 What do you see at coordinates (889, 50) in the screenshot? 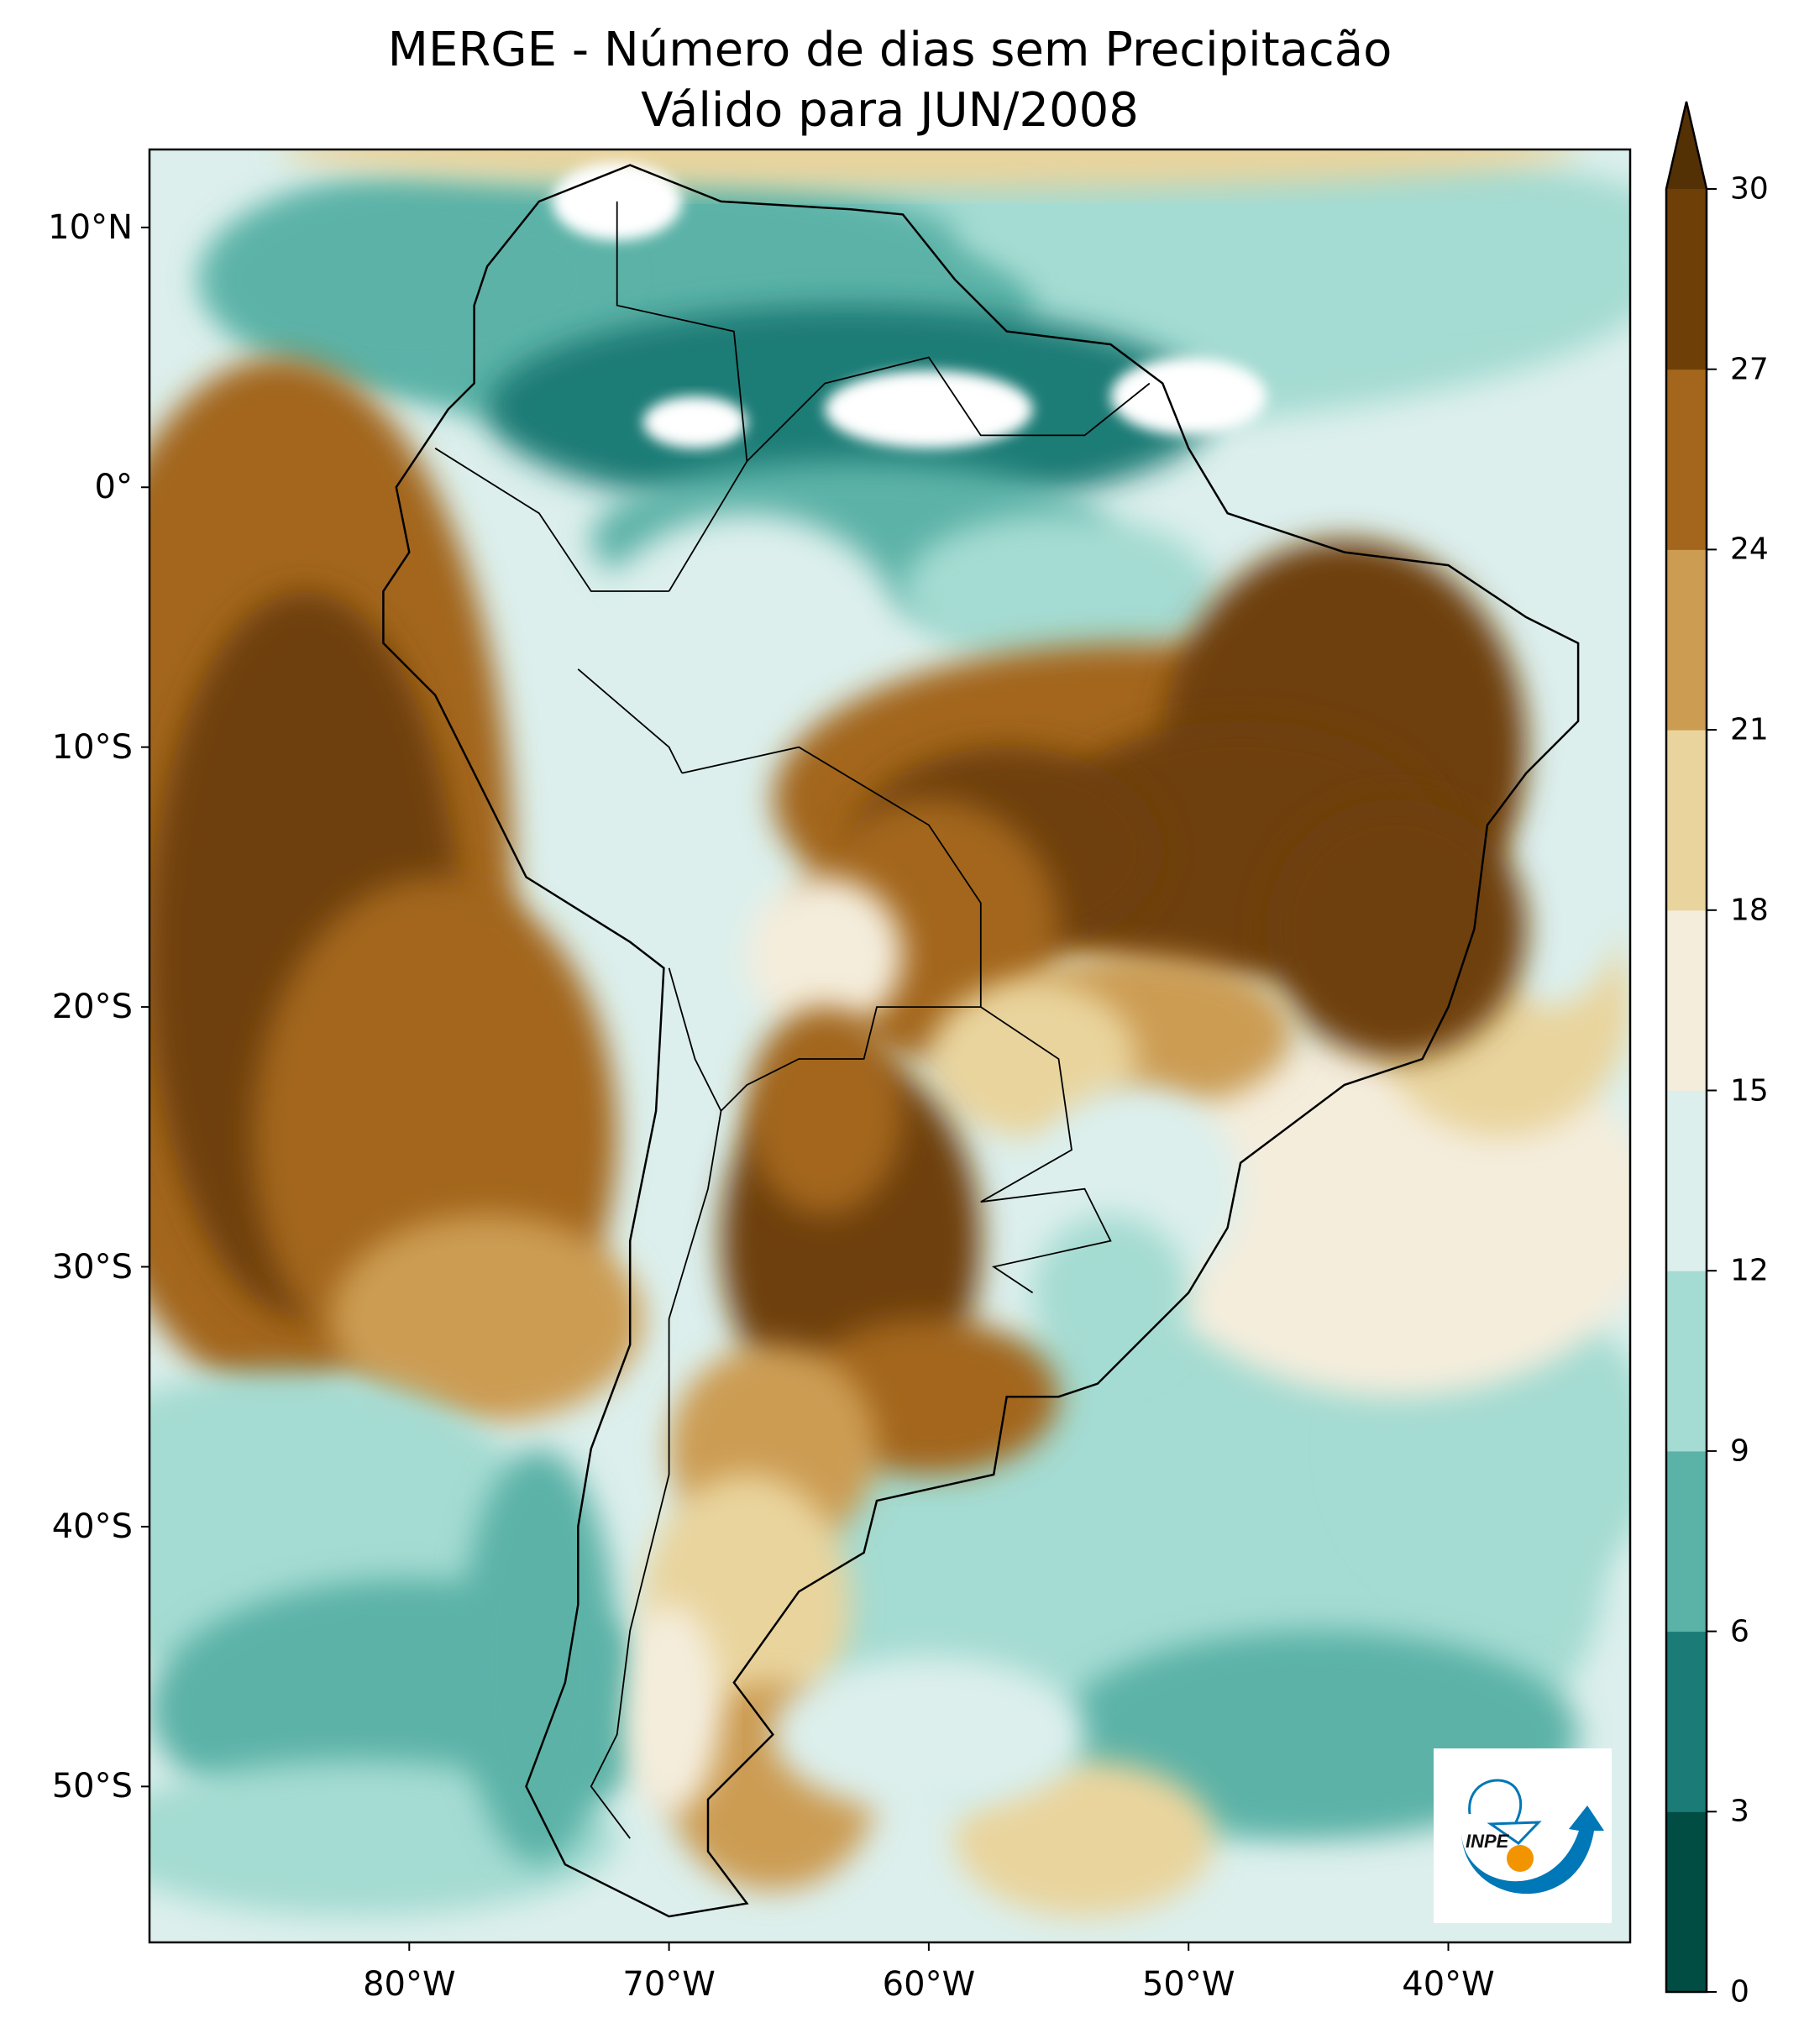
I see `chart-title: MERGE - Número de dias sem Precipitacão` at bounding box center [889, 50].